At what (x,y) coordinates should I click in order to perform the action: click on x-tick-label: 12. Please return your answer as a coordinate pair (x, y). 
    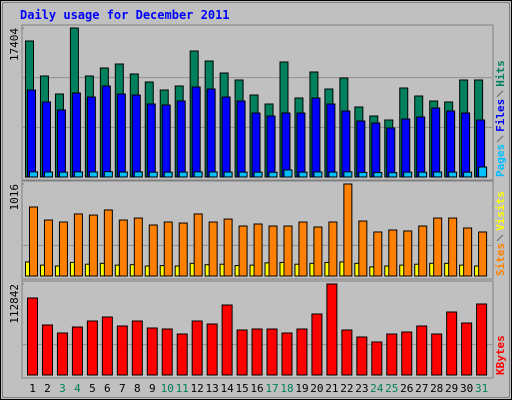
    Looking at the image, I should click on (197, 388).